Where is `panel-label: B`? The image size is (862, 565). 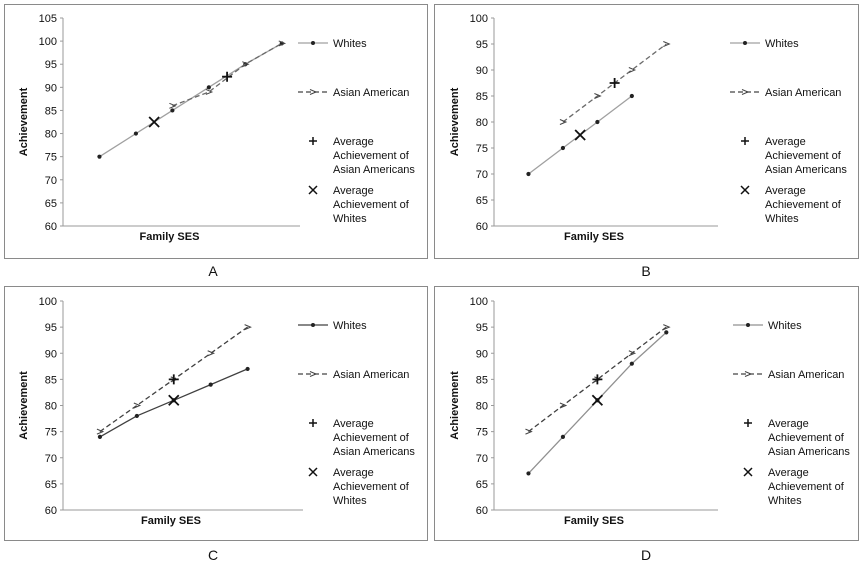
panel-label: B is located at coordinates (645, 271).